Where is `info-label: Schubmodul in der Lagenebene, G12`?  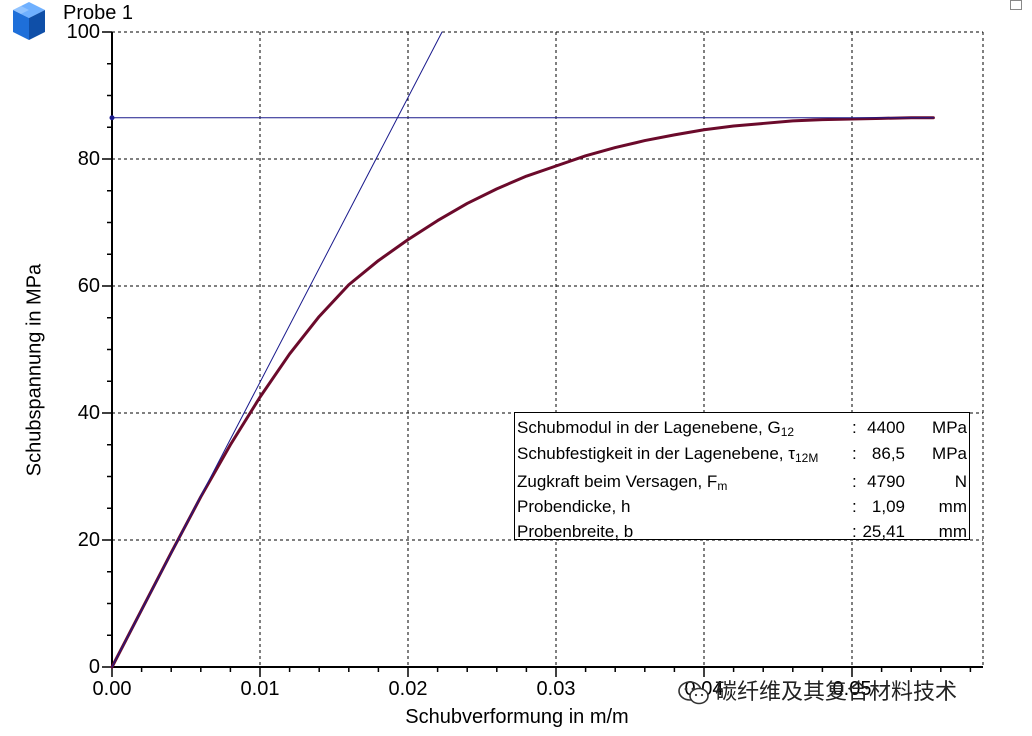 info-label: Schubmodul in der Lagenebene, G12 is located at coordinates (655, 430).